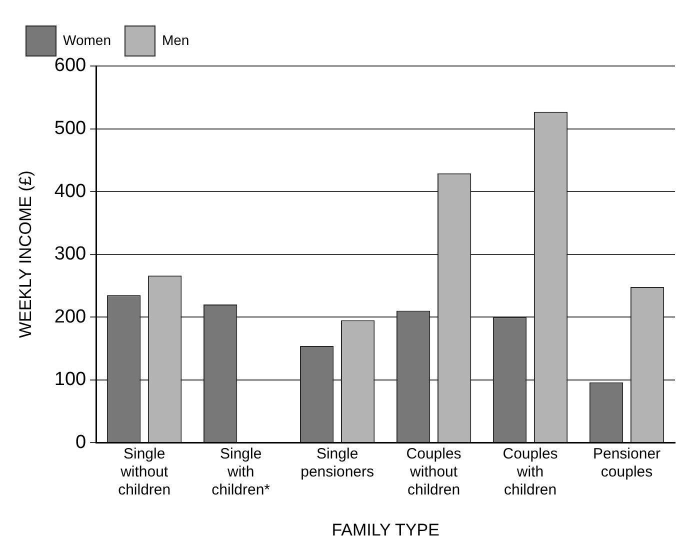 The image size is (693, 557). I want to click on y-tick-label: 600, so click(70, 65).